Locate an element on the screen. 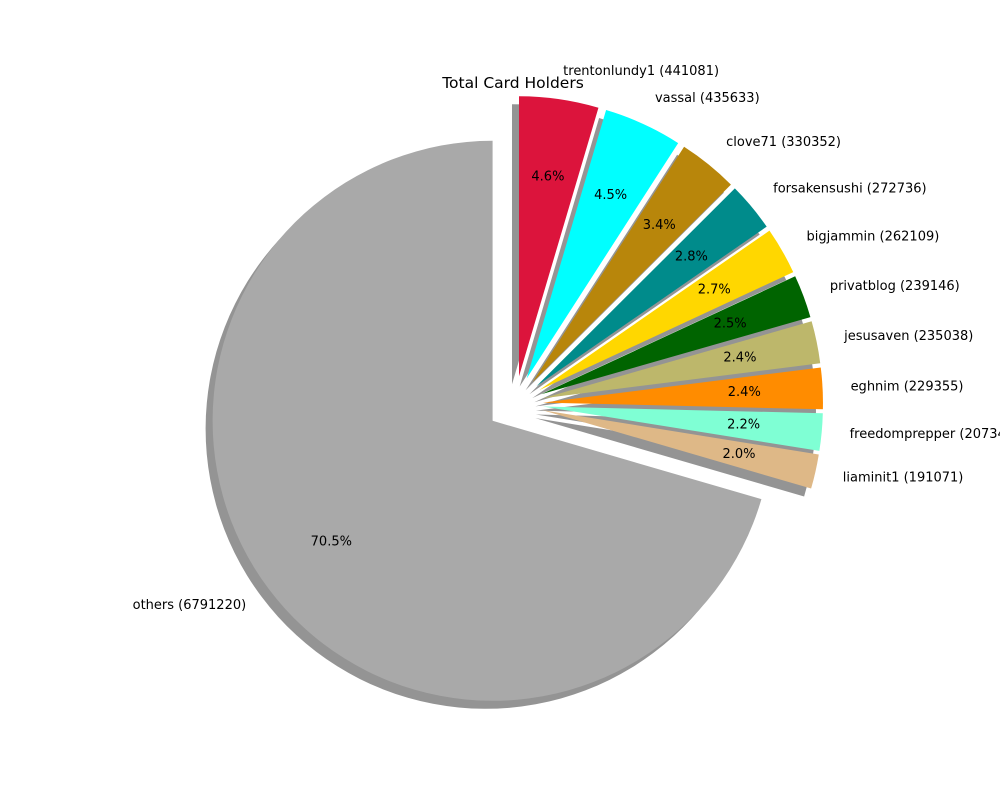 This screenshot has height=800, width=1000. chart-title: Total Card Holders is located at coordinates (512, 83).